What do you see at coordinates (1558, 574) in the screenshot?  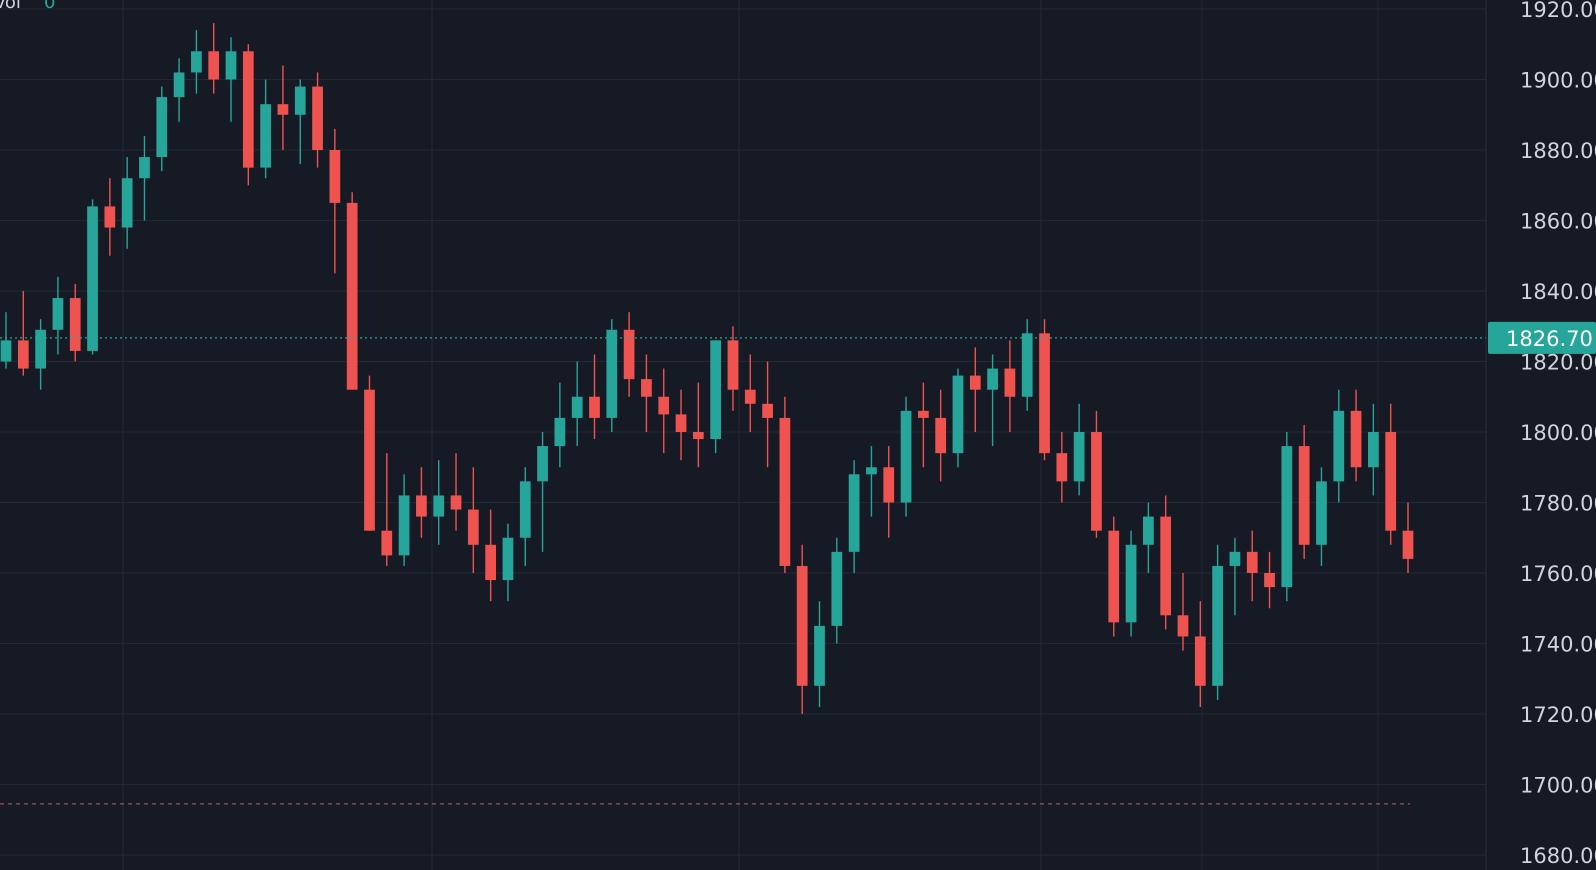 I see `y-tick-label: 1760.00` at bounding box center [1558, 574].